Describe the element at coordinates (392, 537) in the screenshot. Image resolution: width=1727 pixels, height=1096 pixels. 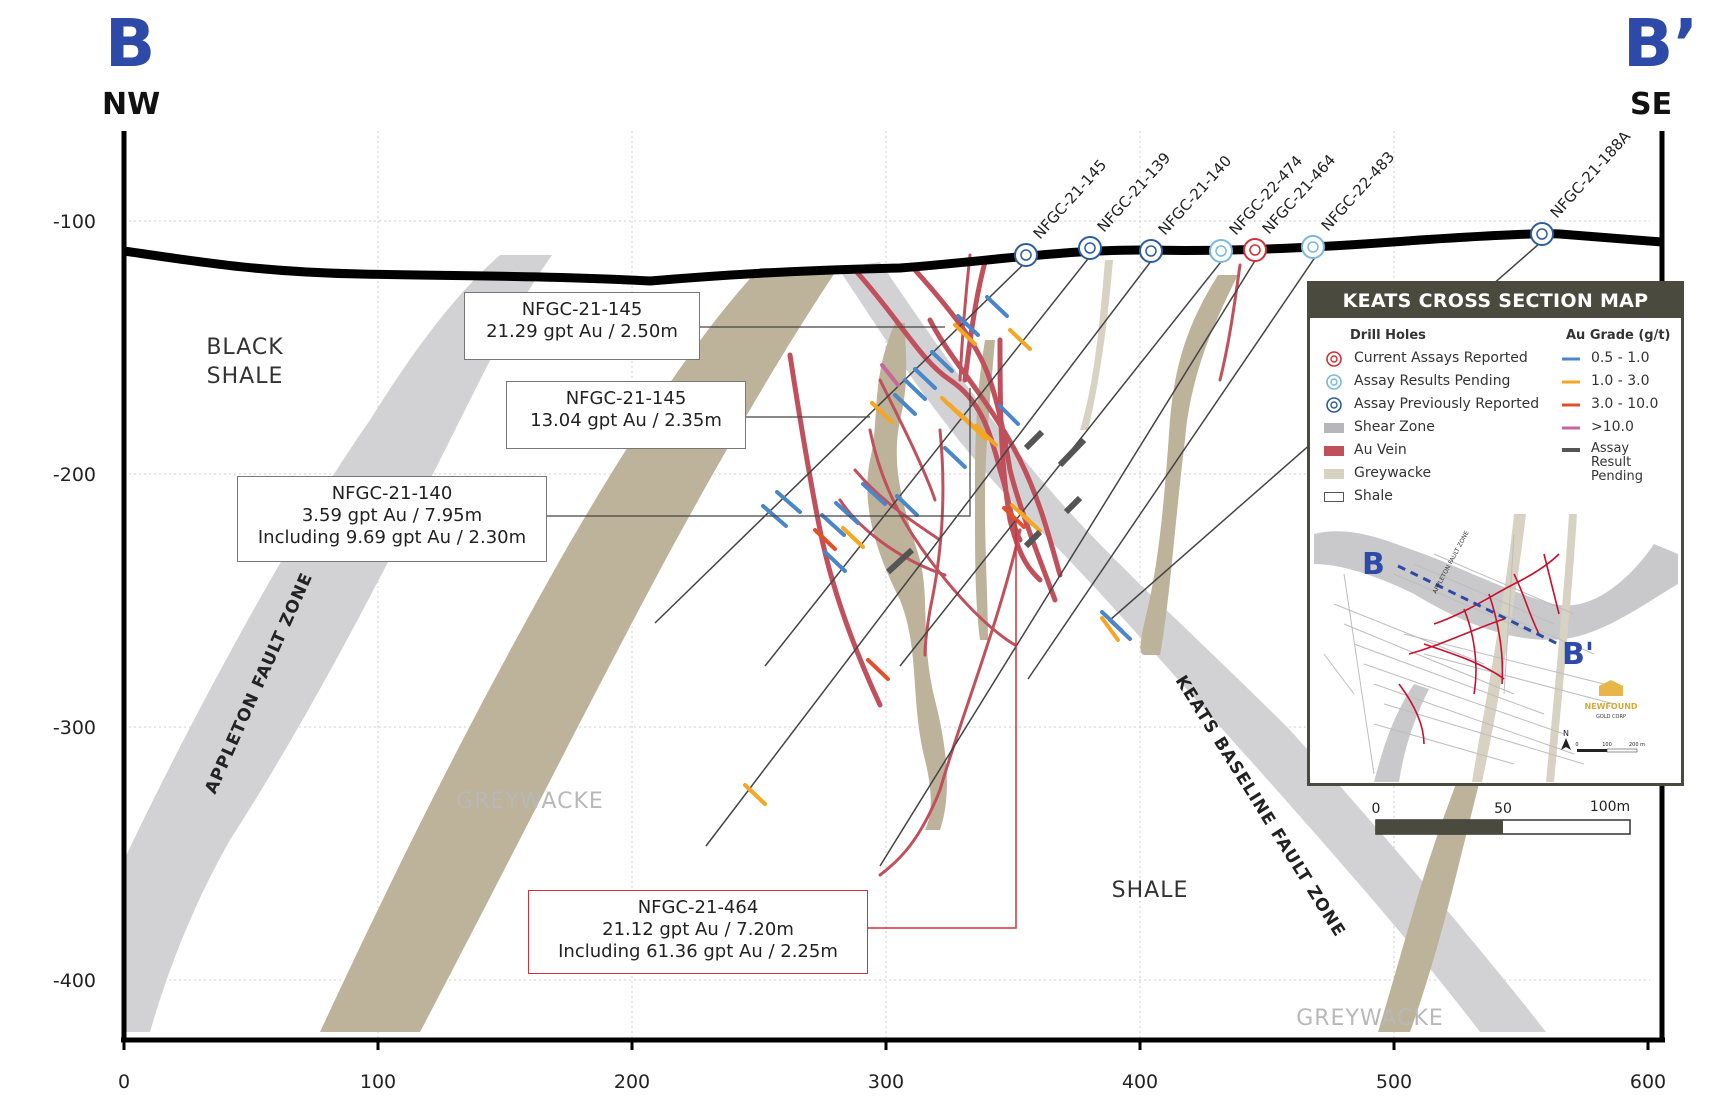
I see `callout-line: Including 9.69 gpt Au / 2.30m` at that location.